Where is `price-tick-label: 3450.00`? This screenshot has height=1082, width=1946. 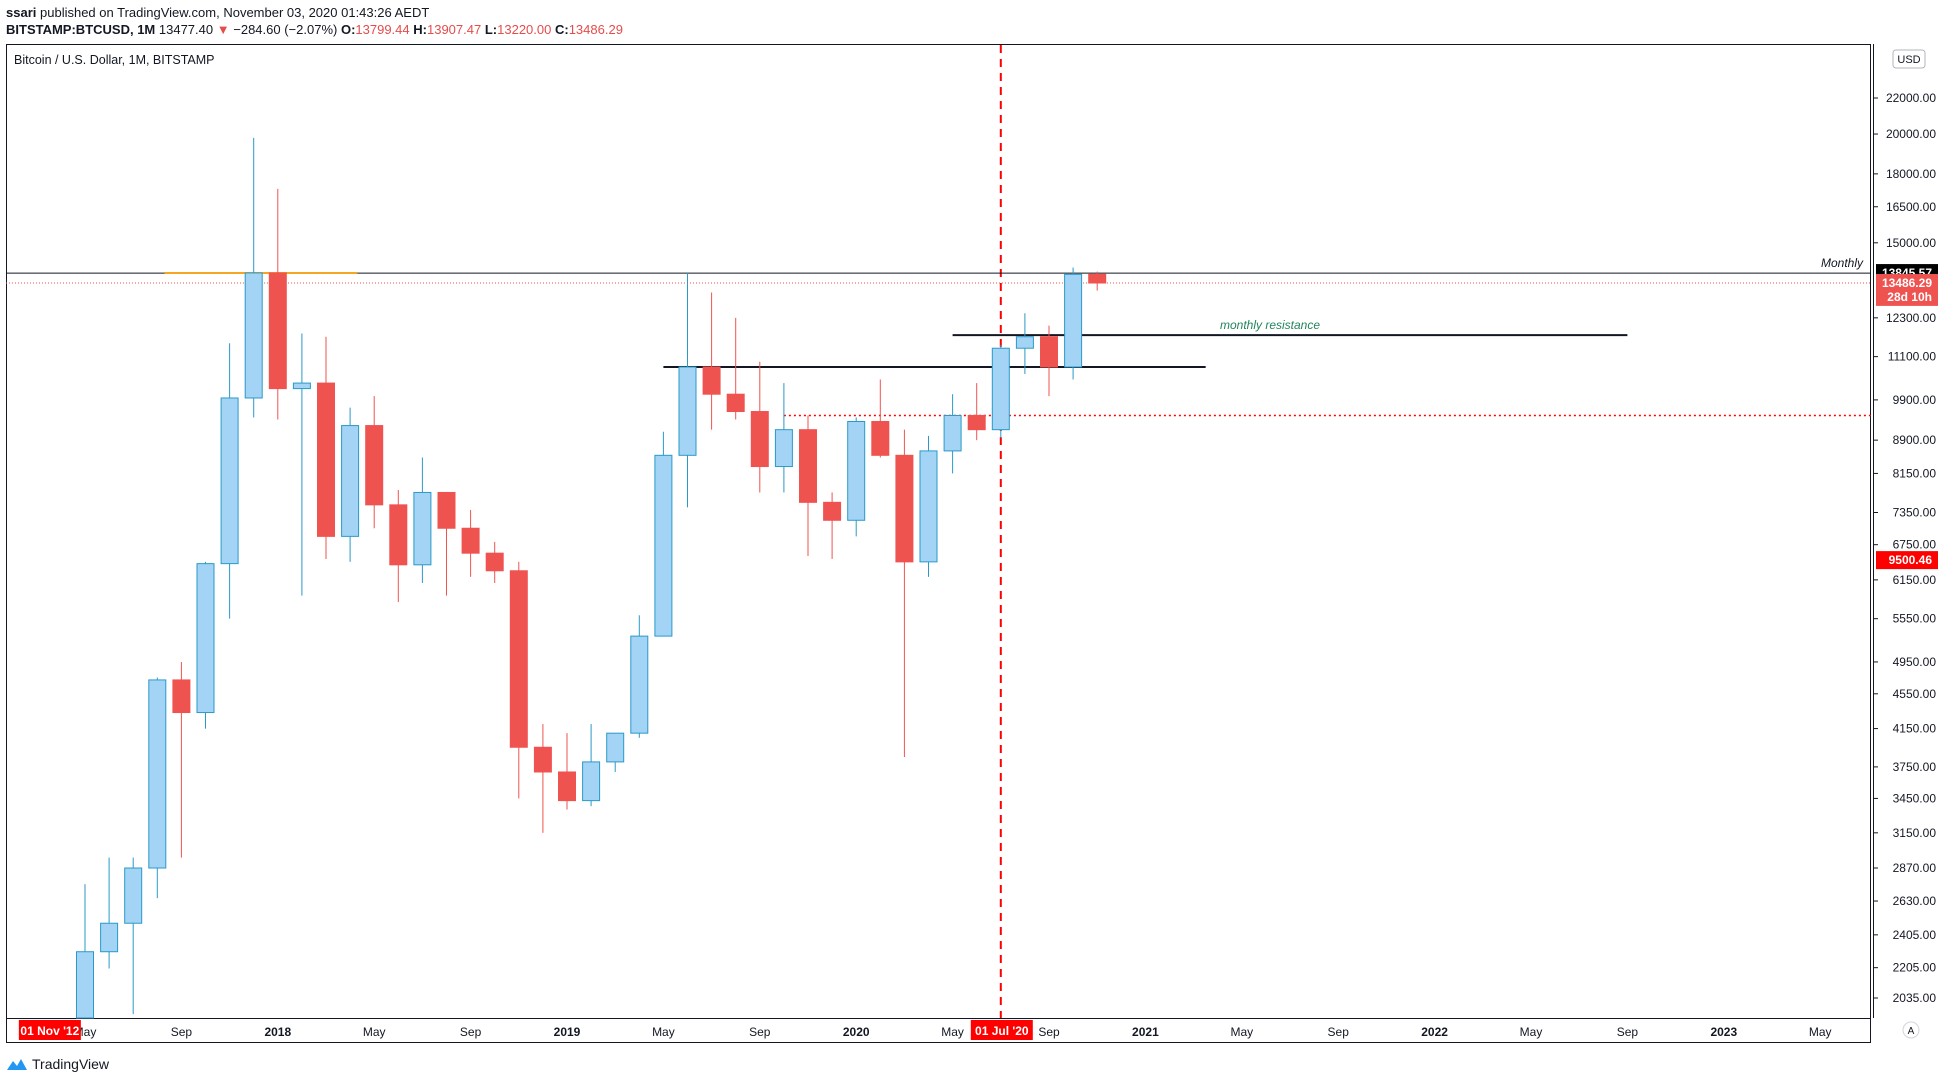 price-tick-label: 3450.00 is located at coordinates (1915, 798).